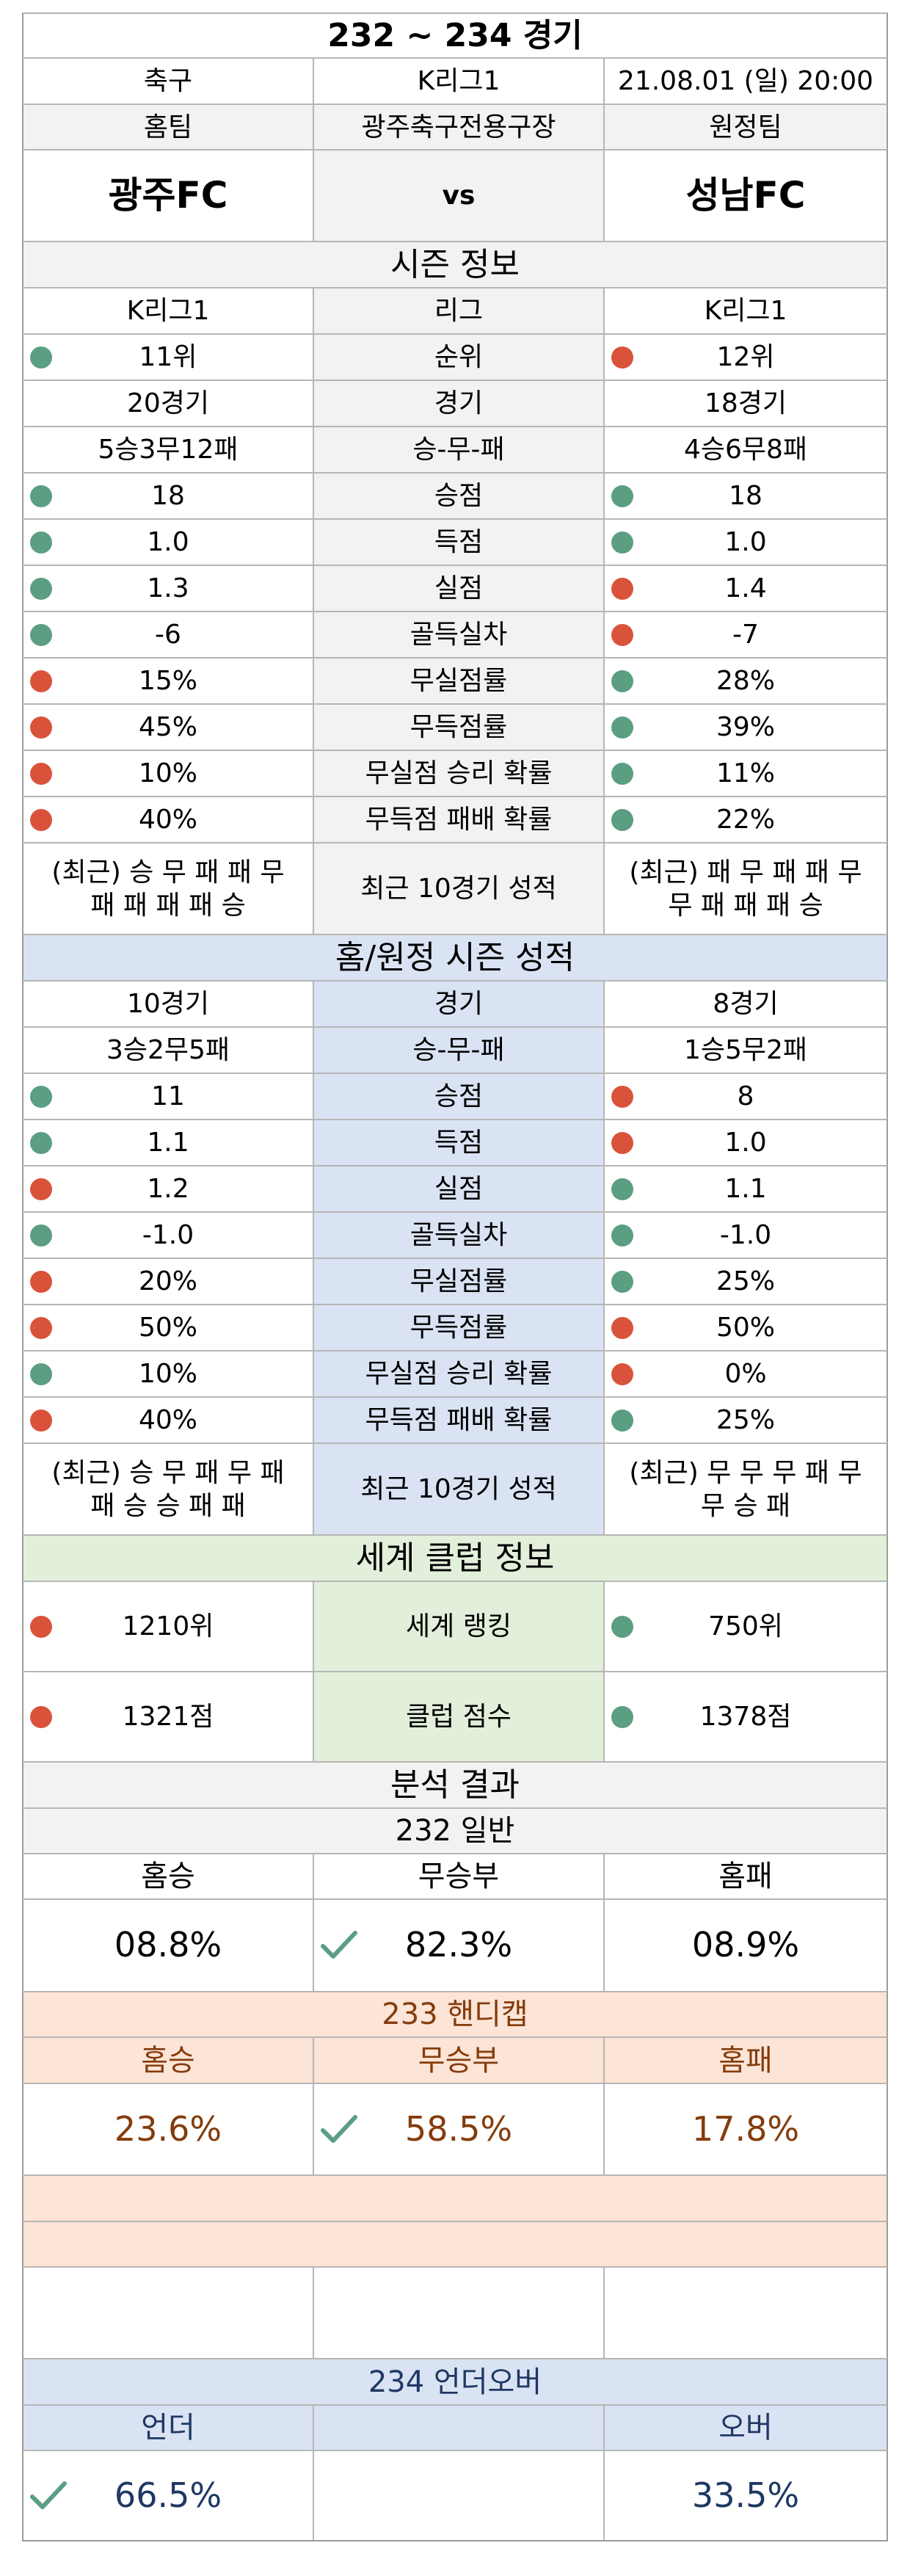  Describe the element at coordinates (746, 450) in the screenshot. I see `away-stat-value: 4승6무8패` at that location.